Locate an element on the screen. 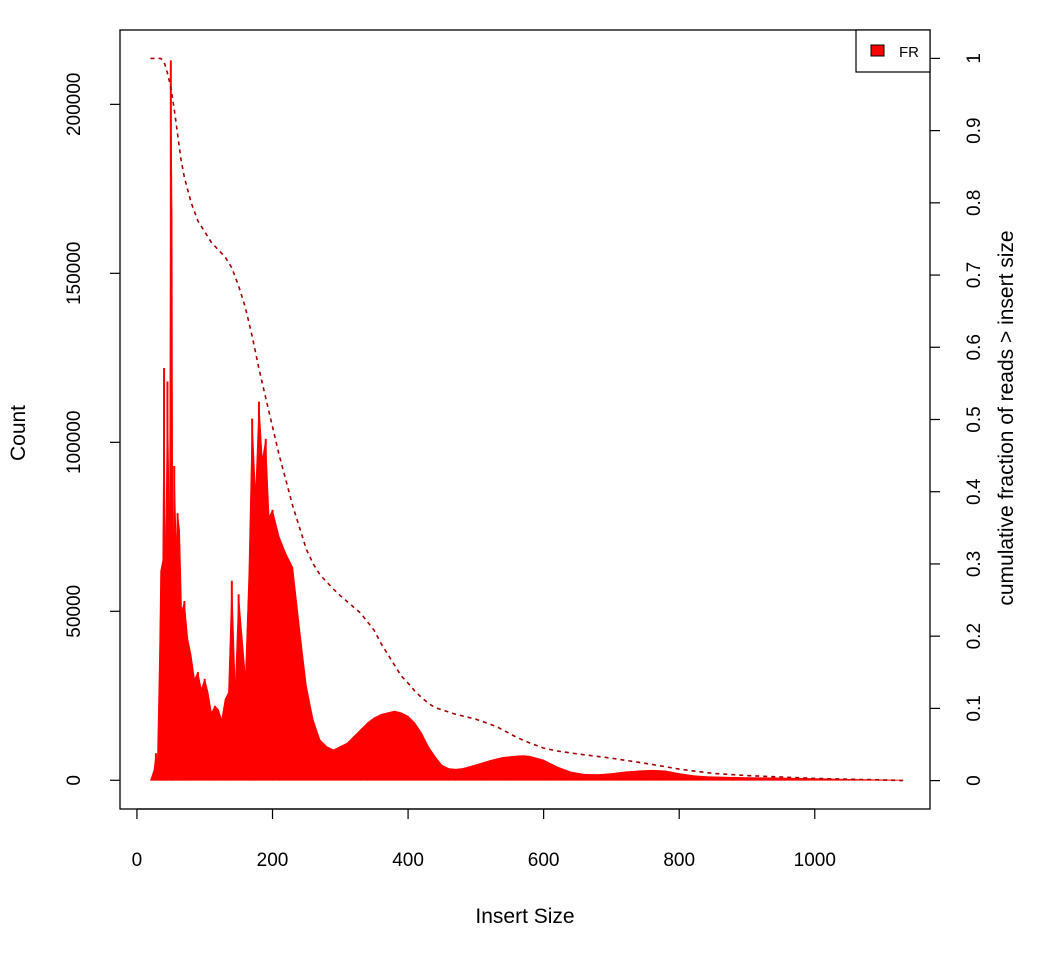 The image size is (1050, 960). x-tick-label: 0 is located at coordinates (137, 860).